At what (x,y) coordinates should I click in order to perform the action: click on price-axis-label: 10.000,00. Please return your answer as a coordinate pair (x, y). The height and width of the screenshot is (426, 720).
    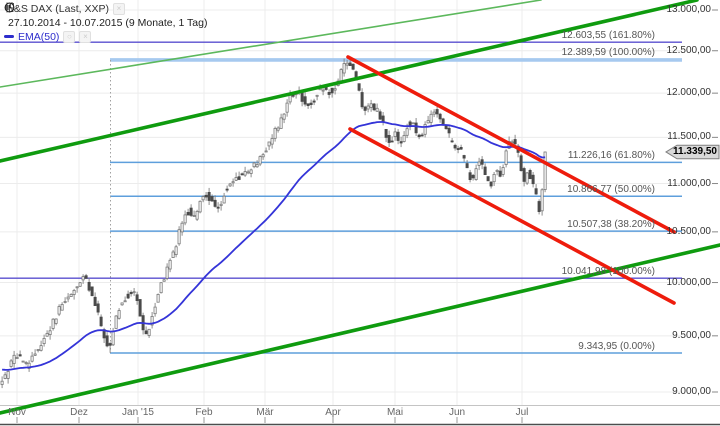
    Looking at the image, I should click on (689, 282).